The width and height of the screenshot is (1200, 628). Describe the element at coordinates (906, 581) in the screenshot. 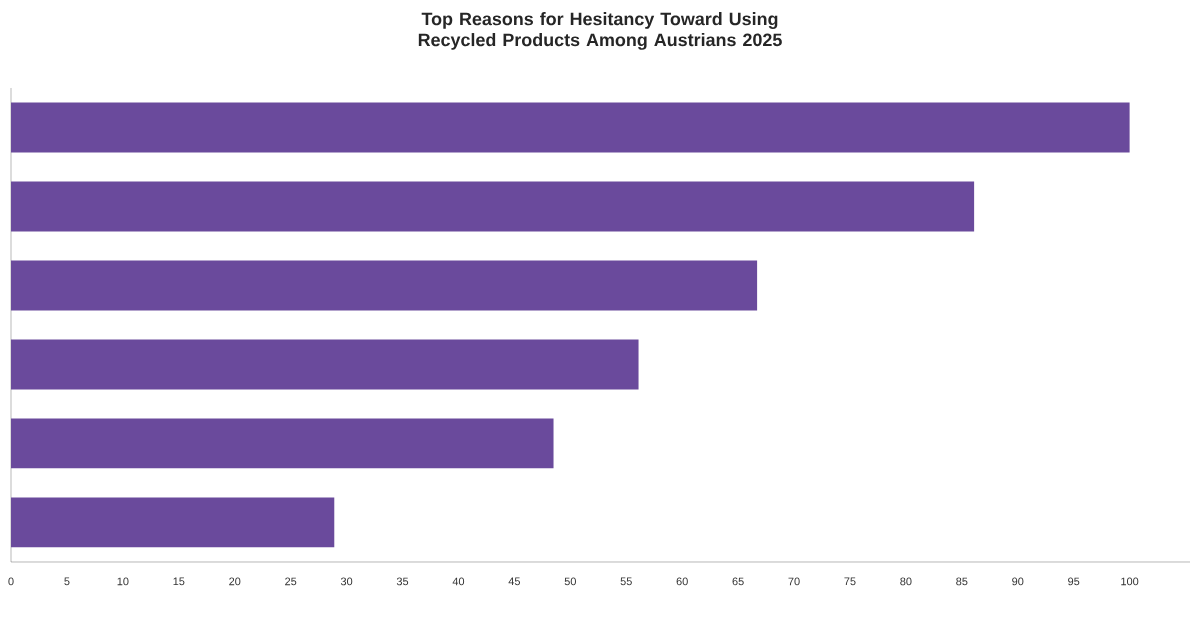

I see `x-tick-label: 80` at that location.